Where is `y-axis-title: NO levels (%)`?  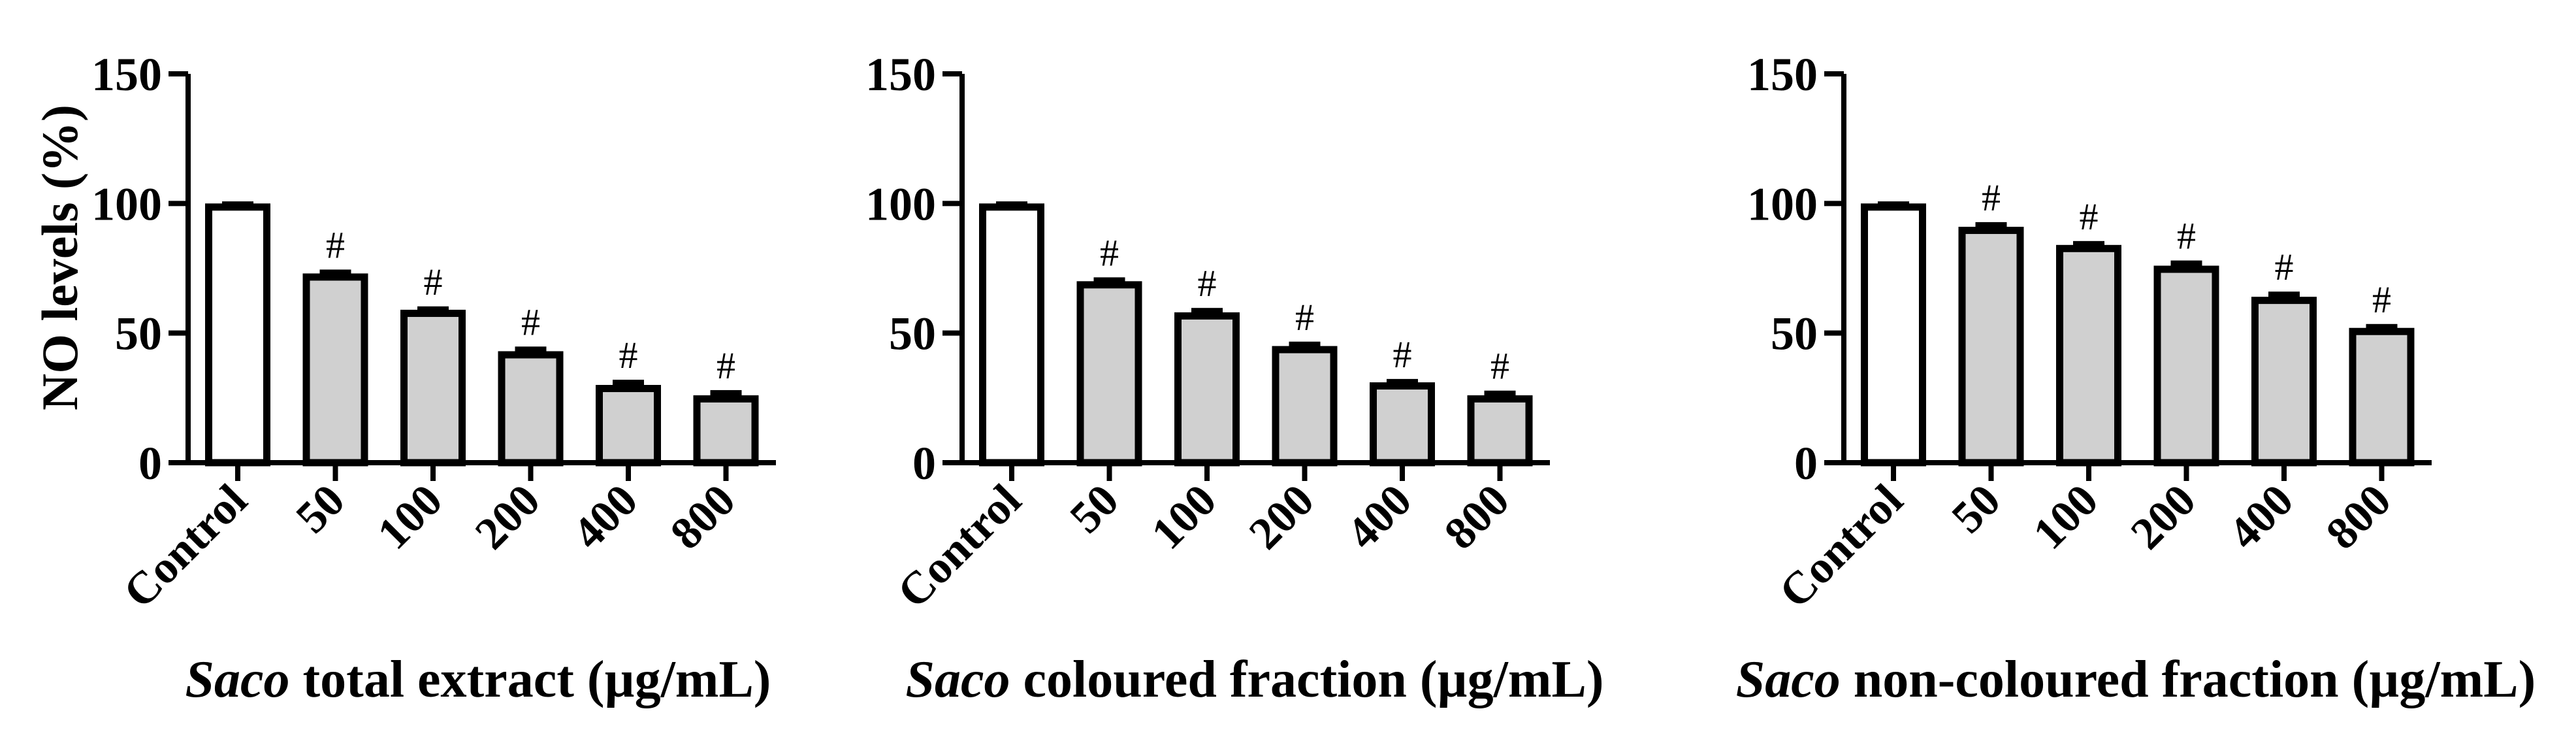
y-axis-title: NO levels (%) is located at coordinates (59, 257).